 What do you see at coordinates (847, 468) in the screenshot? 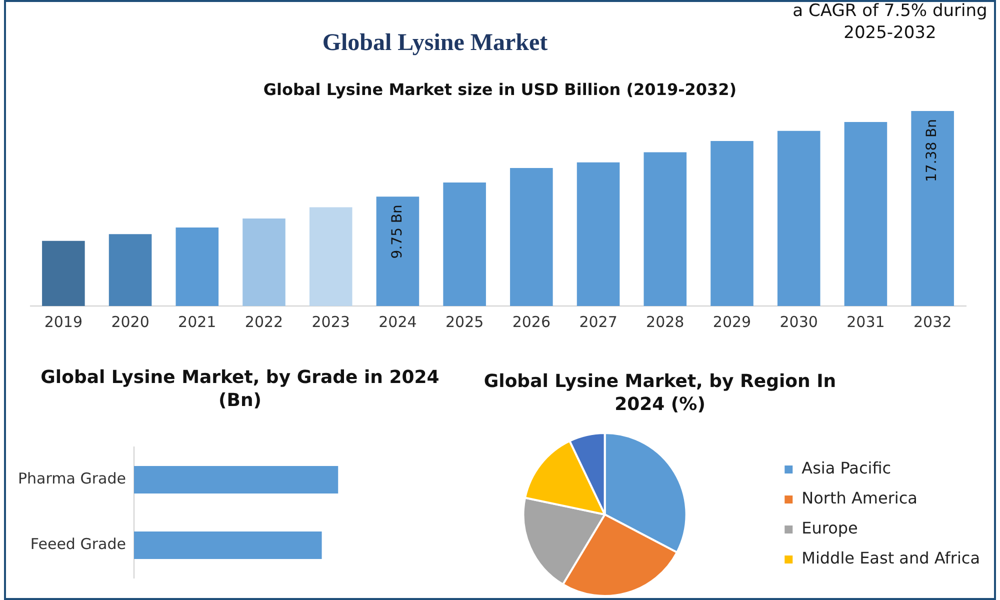
I see `legend-label: Asia Pacific` at bounding box center [847, 468].